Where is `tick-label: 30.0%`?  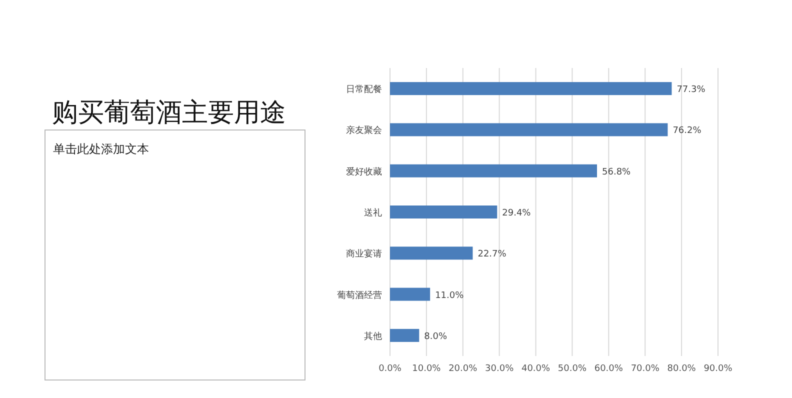 tick-label: 30.0% is located at coordinates (499, 369).